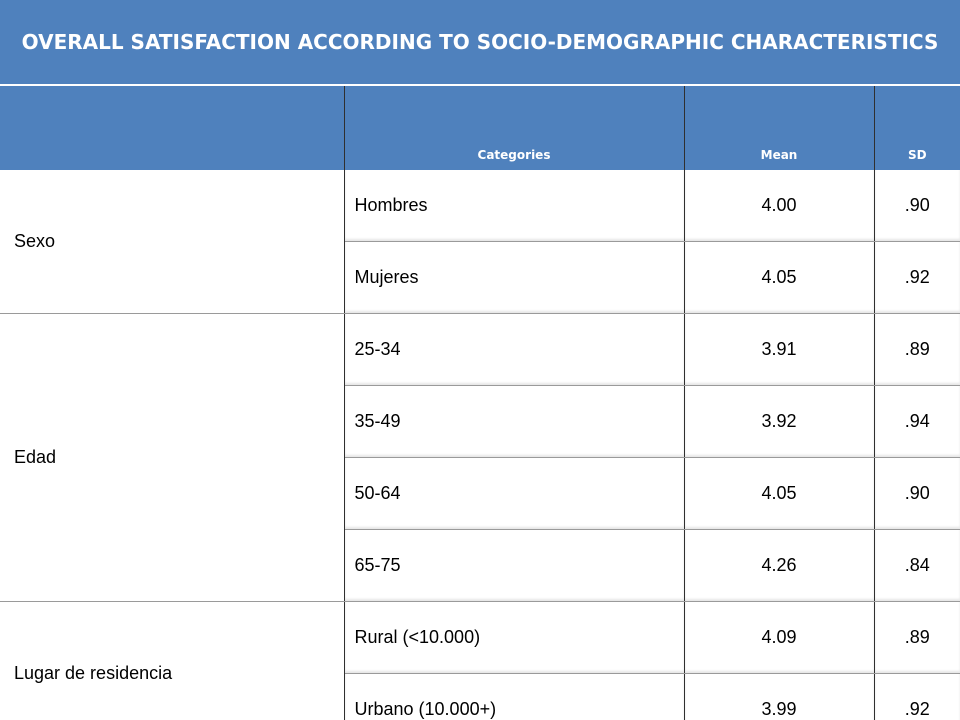 The width and height of the screenshot is (960, 720). I want to click on table-row: Urbano (10.000+) 3.99.92, so click(480, 696).